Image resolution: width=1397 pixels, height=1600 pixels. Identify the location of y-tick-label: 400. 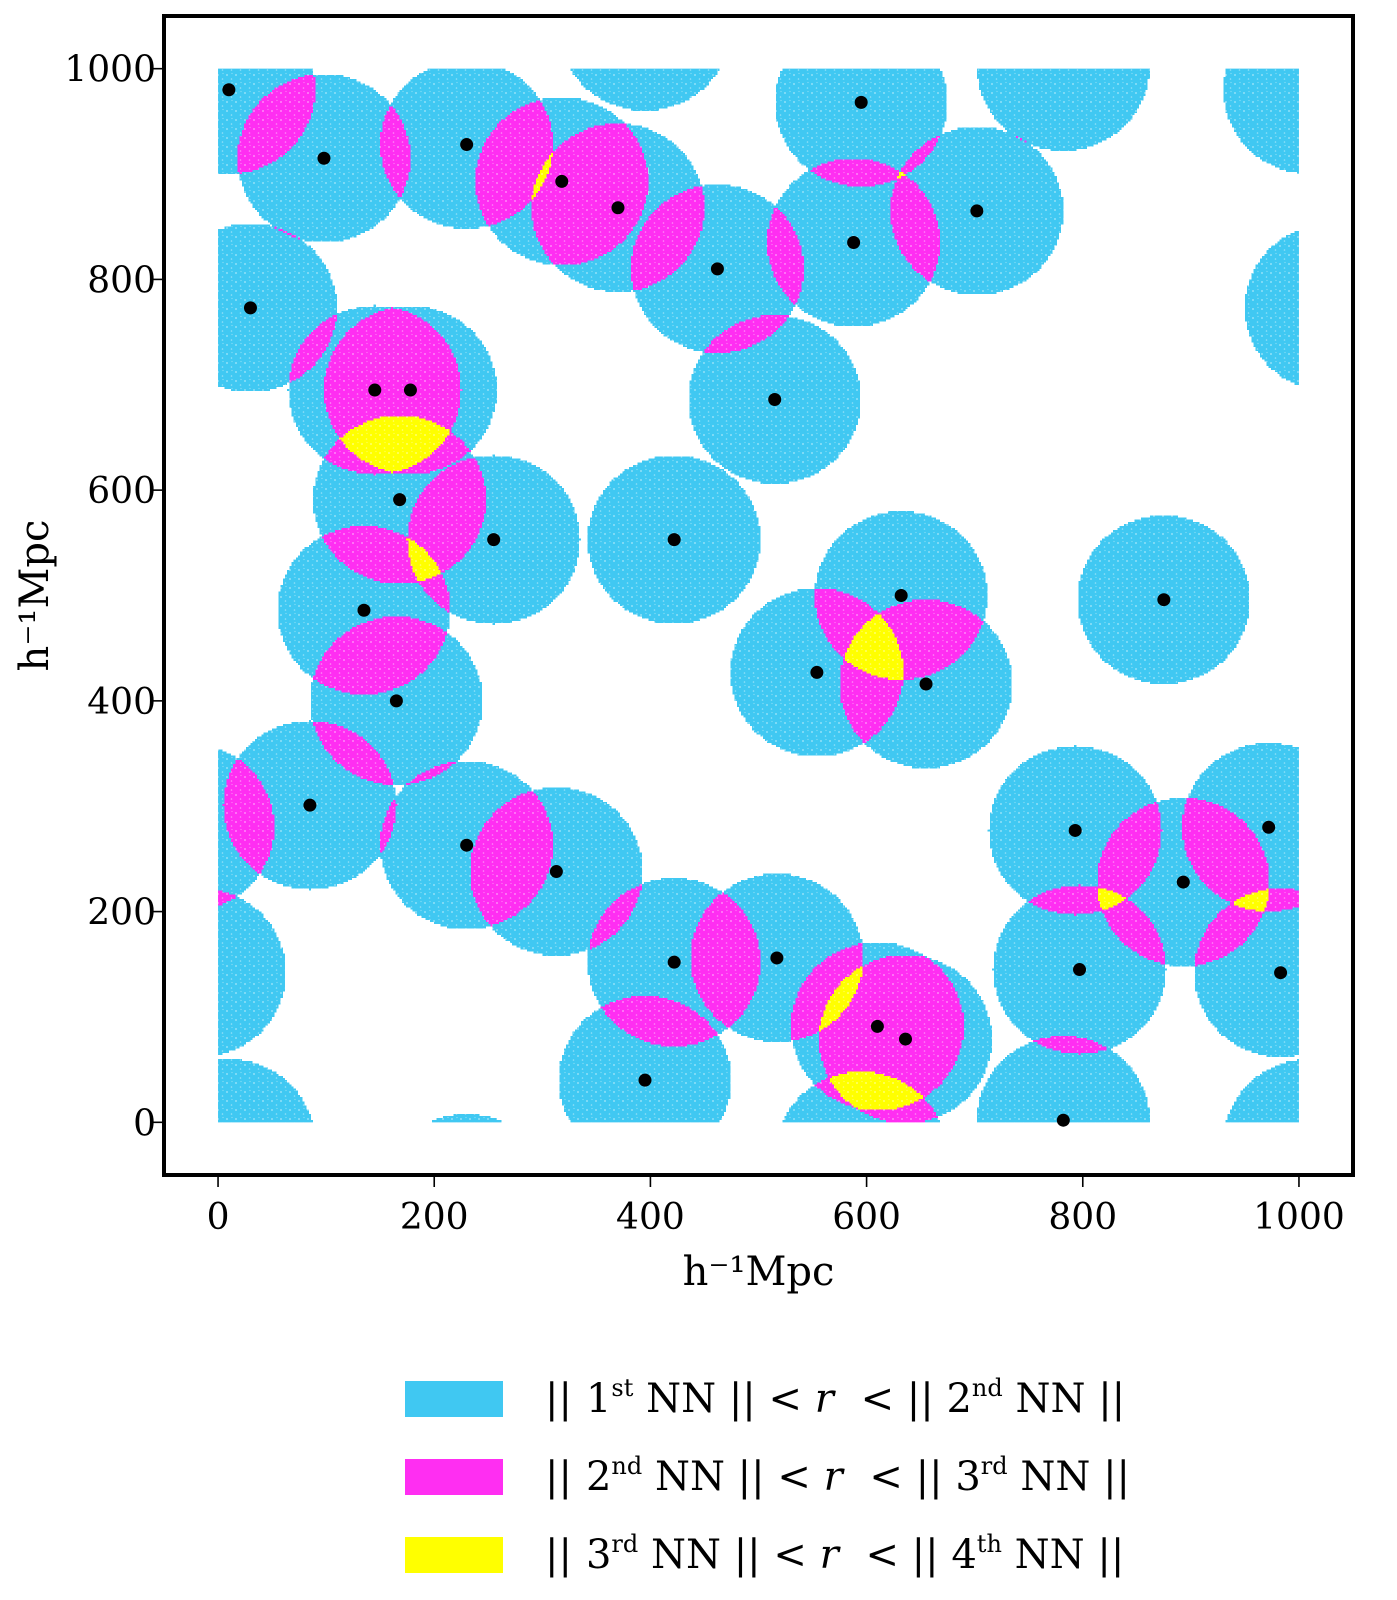
(121, 702).